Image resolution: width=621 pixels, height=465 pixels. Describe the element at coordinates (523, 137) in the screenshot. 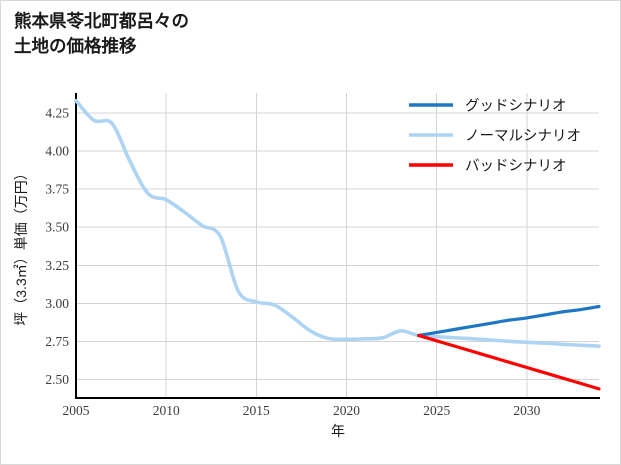

I see `legend-label: ノーマルシナリオ` at that location.